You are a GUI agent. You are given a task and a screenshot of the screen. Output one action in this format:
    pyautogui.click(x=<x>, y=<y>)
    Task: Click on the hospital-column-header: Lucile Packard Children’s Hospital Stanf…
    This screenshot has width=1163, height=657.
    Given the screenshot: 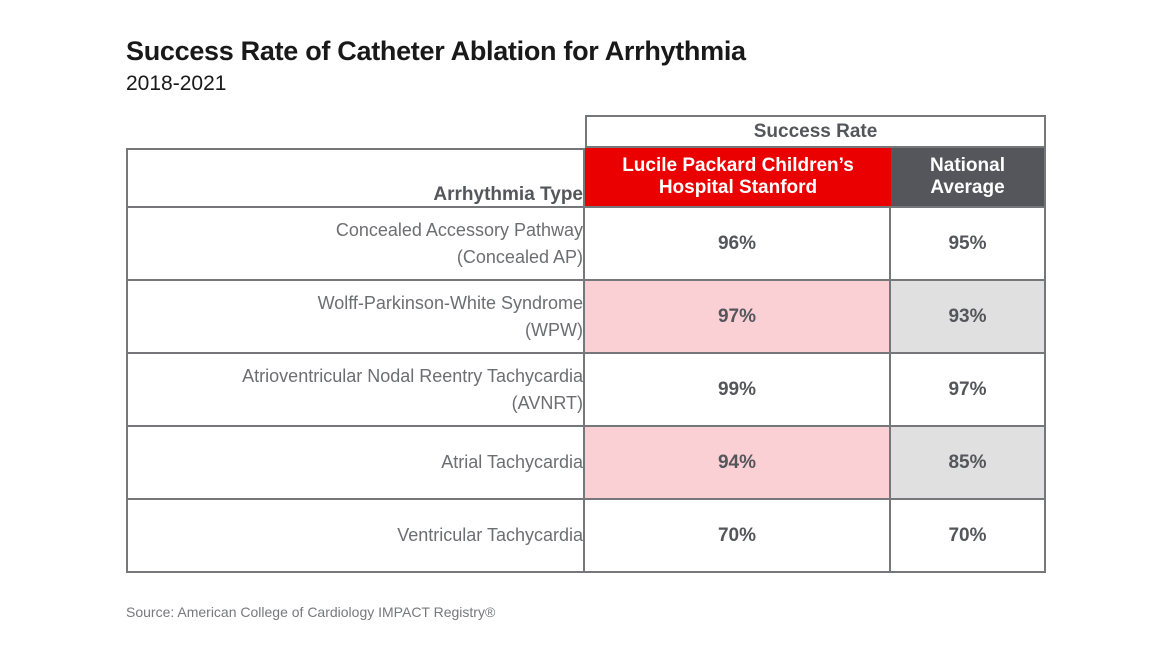 What is the action you would take?
    pyautogui.click(x=738, y=177)
    